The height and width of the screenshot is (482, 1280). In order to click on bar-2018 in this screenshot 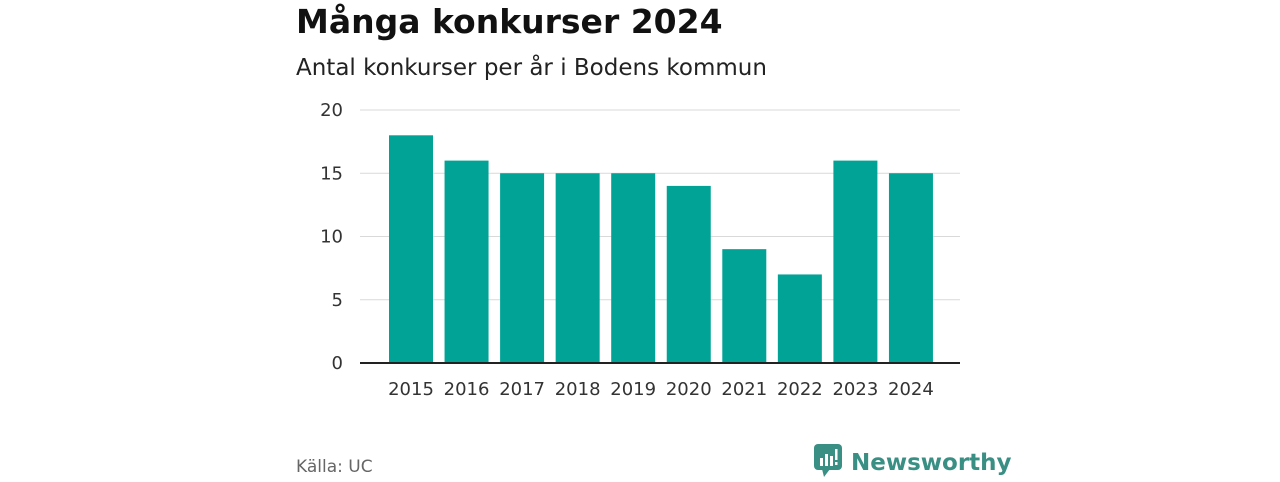, I will do `click(577, 268)`.